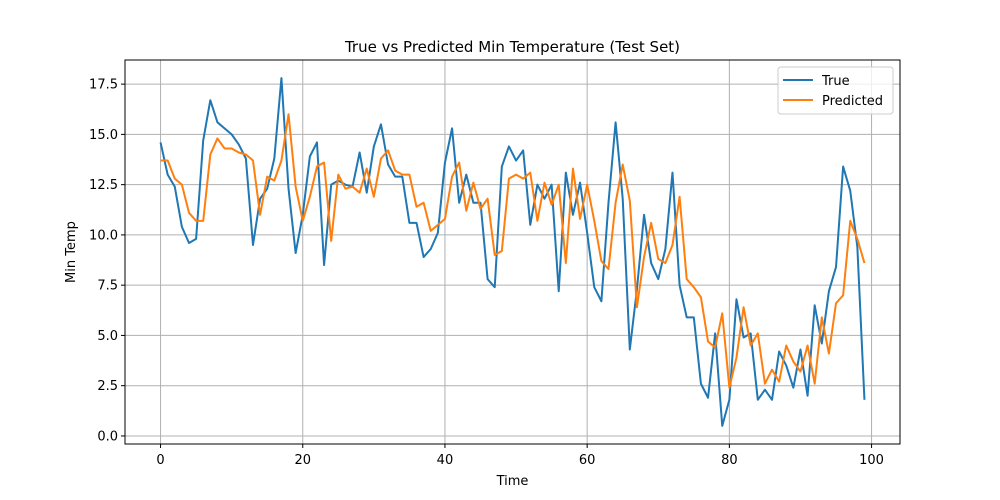  Describe the element at coordinates (729, 460) in the screenshot. I see `x-tick-label: 80` at that location.